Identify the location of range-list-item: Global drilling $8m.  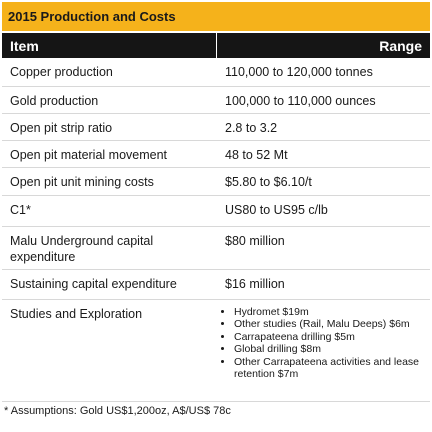
(328, 349).